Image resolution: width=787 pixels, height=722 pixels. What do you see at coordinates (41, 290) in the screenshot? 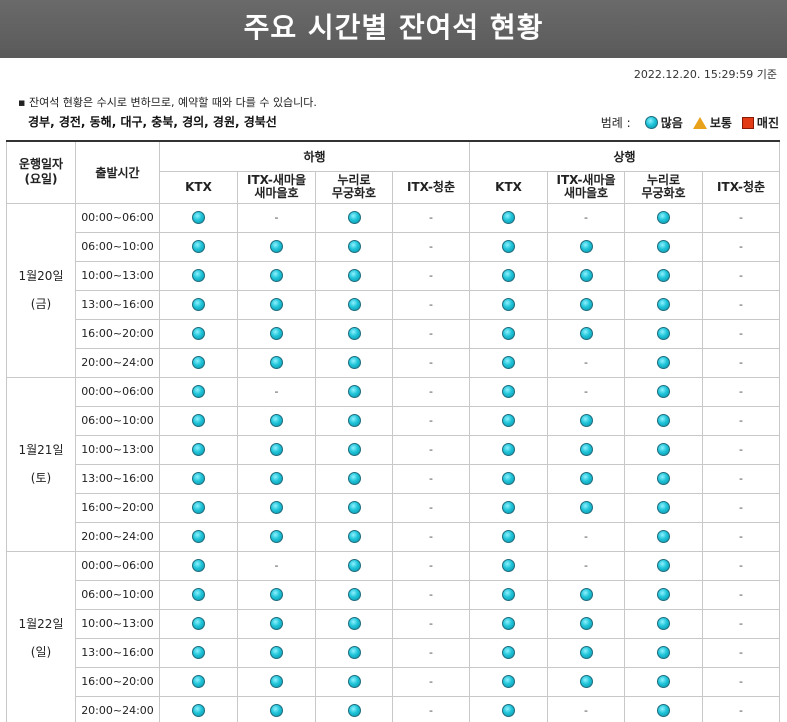
I see `date-cell: 1월20일 (금)` at bounding box center [41, 290].